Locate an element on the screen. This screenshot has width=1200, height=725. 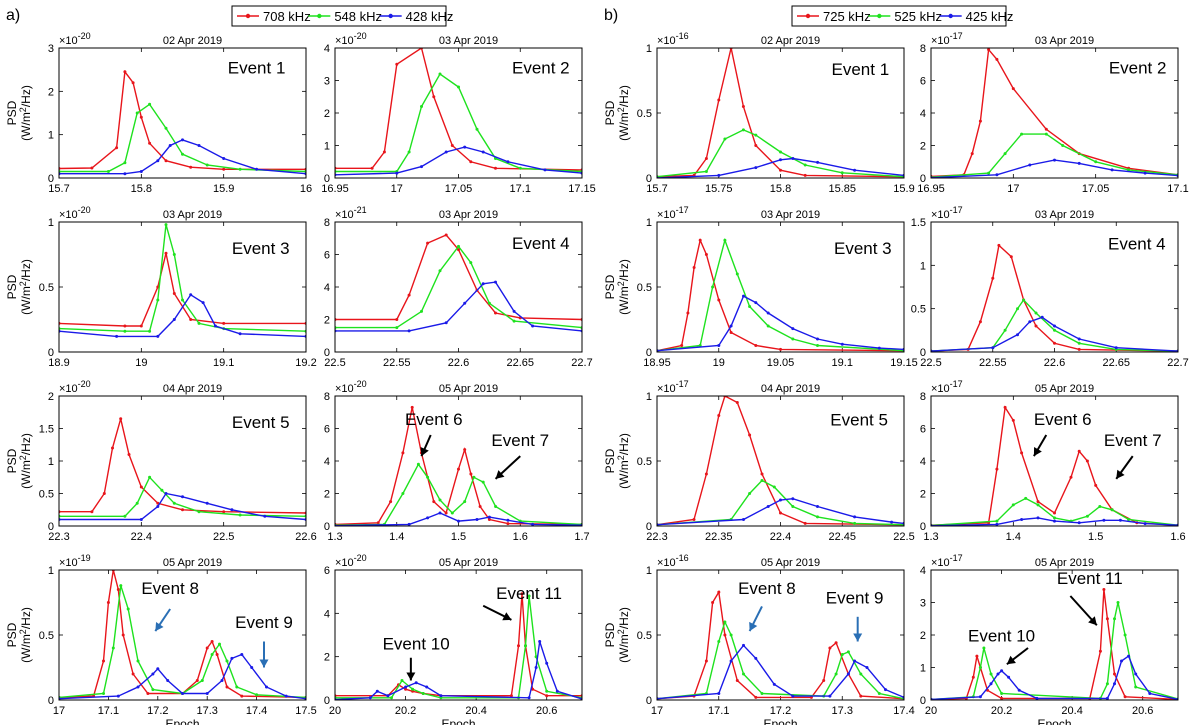
x-tick-label: 16.95 is located at coordinates (931, 189).